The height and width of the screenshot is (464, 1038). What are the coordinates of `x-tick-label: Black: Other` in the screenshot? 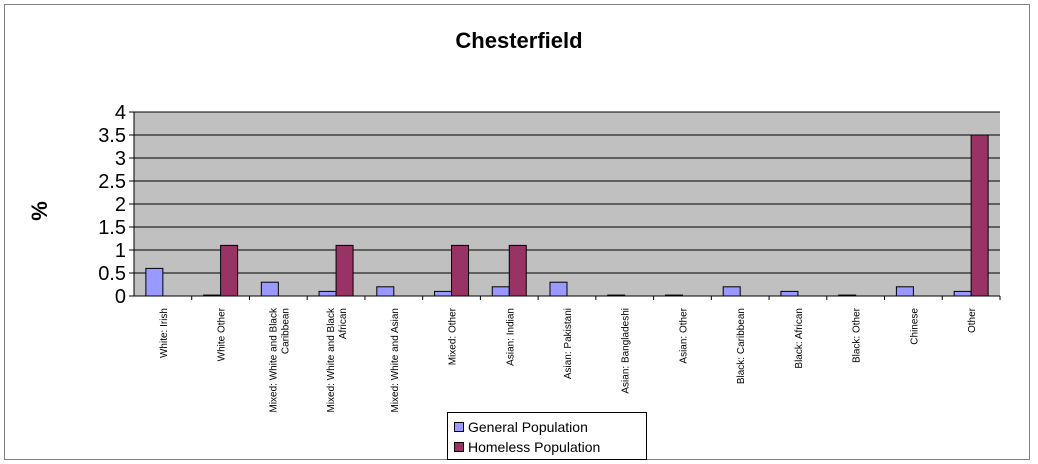 It's located at (857, 335).